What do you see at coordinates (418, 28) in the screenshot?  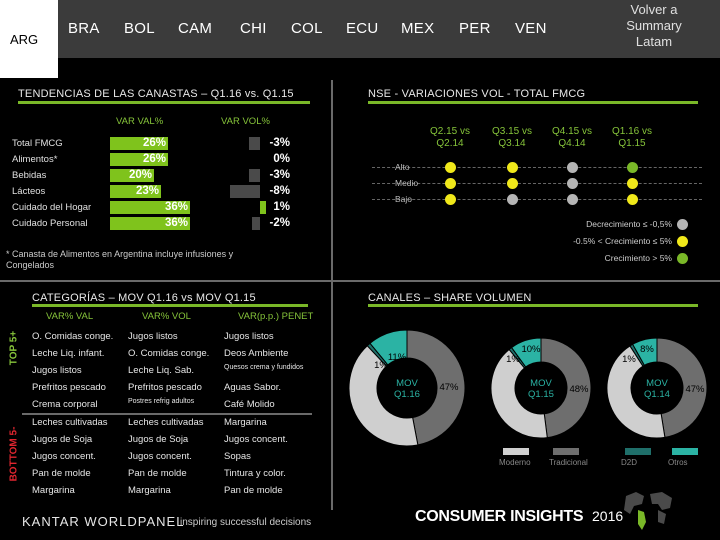 I see `nav-tab-mex: MEX` at bounding box center [418, 28].